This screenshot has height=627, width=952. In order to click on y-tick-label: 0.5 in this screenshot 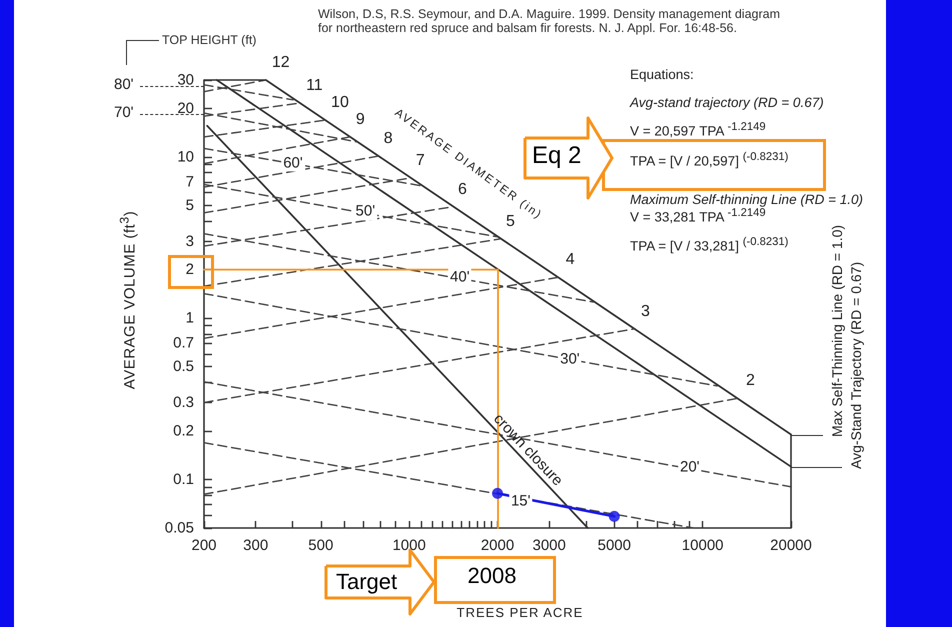, I will do `click(183, 367)`.